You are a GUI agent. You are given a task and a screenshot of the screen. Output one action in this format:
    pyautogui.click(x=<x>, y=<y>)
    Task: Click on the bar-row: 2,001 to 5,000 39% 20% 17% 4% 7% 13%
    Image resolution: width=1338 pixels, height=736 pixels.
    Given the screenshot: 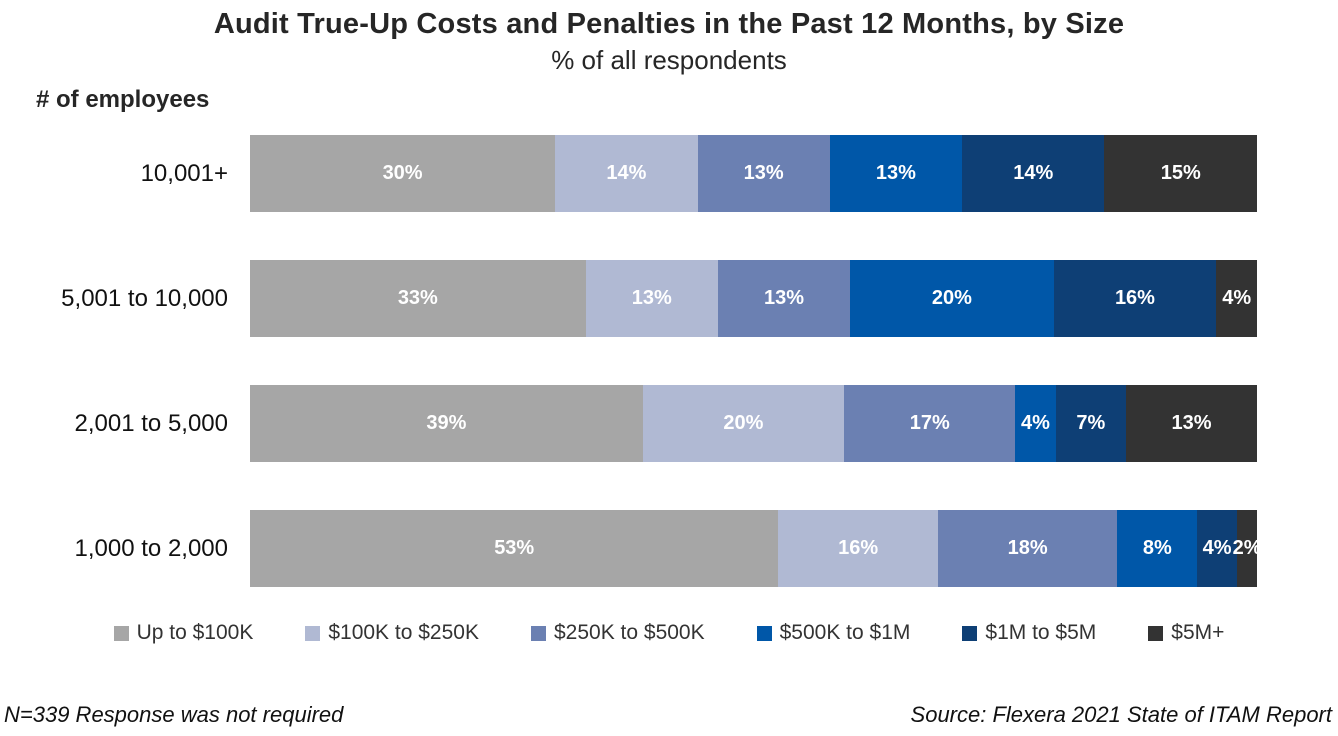 What is the action you would take?
    pyautogui.click(x=669, y=423)
    